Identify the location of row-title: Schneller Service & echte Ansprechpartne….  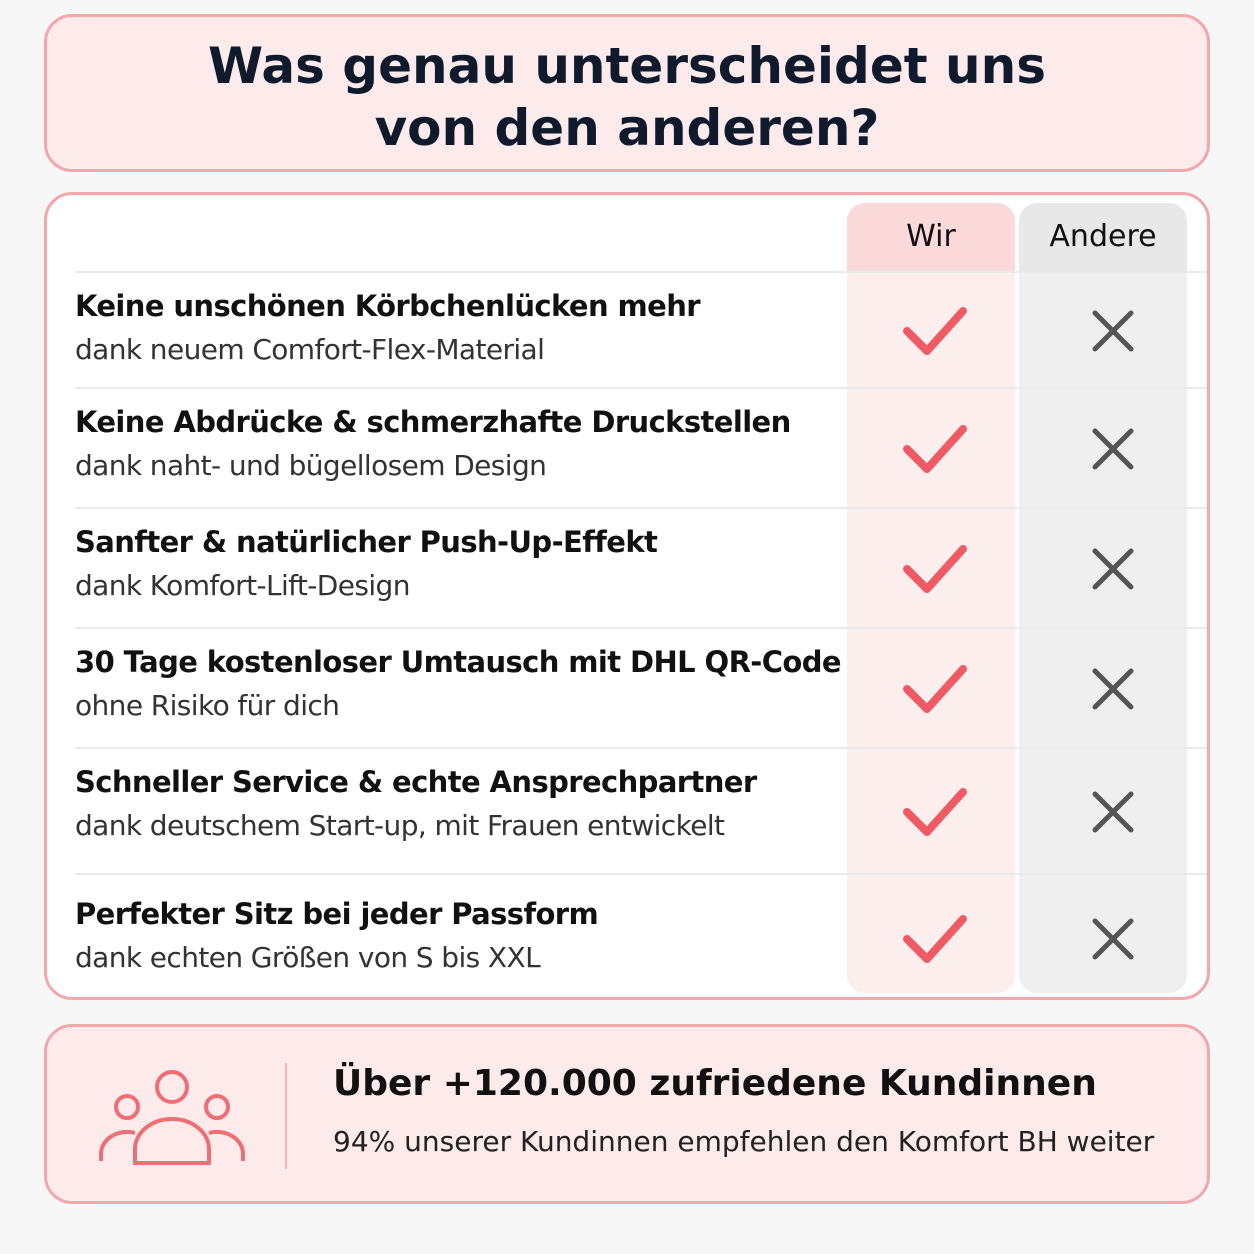
(416, 782).